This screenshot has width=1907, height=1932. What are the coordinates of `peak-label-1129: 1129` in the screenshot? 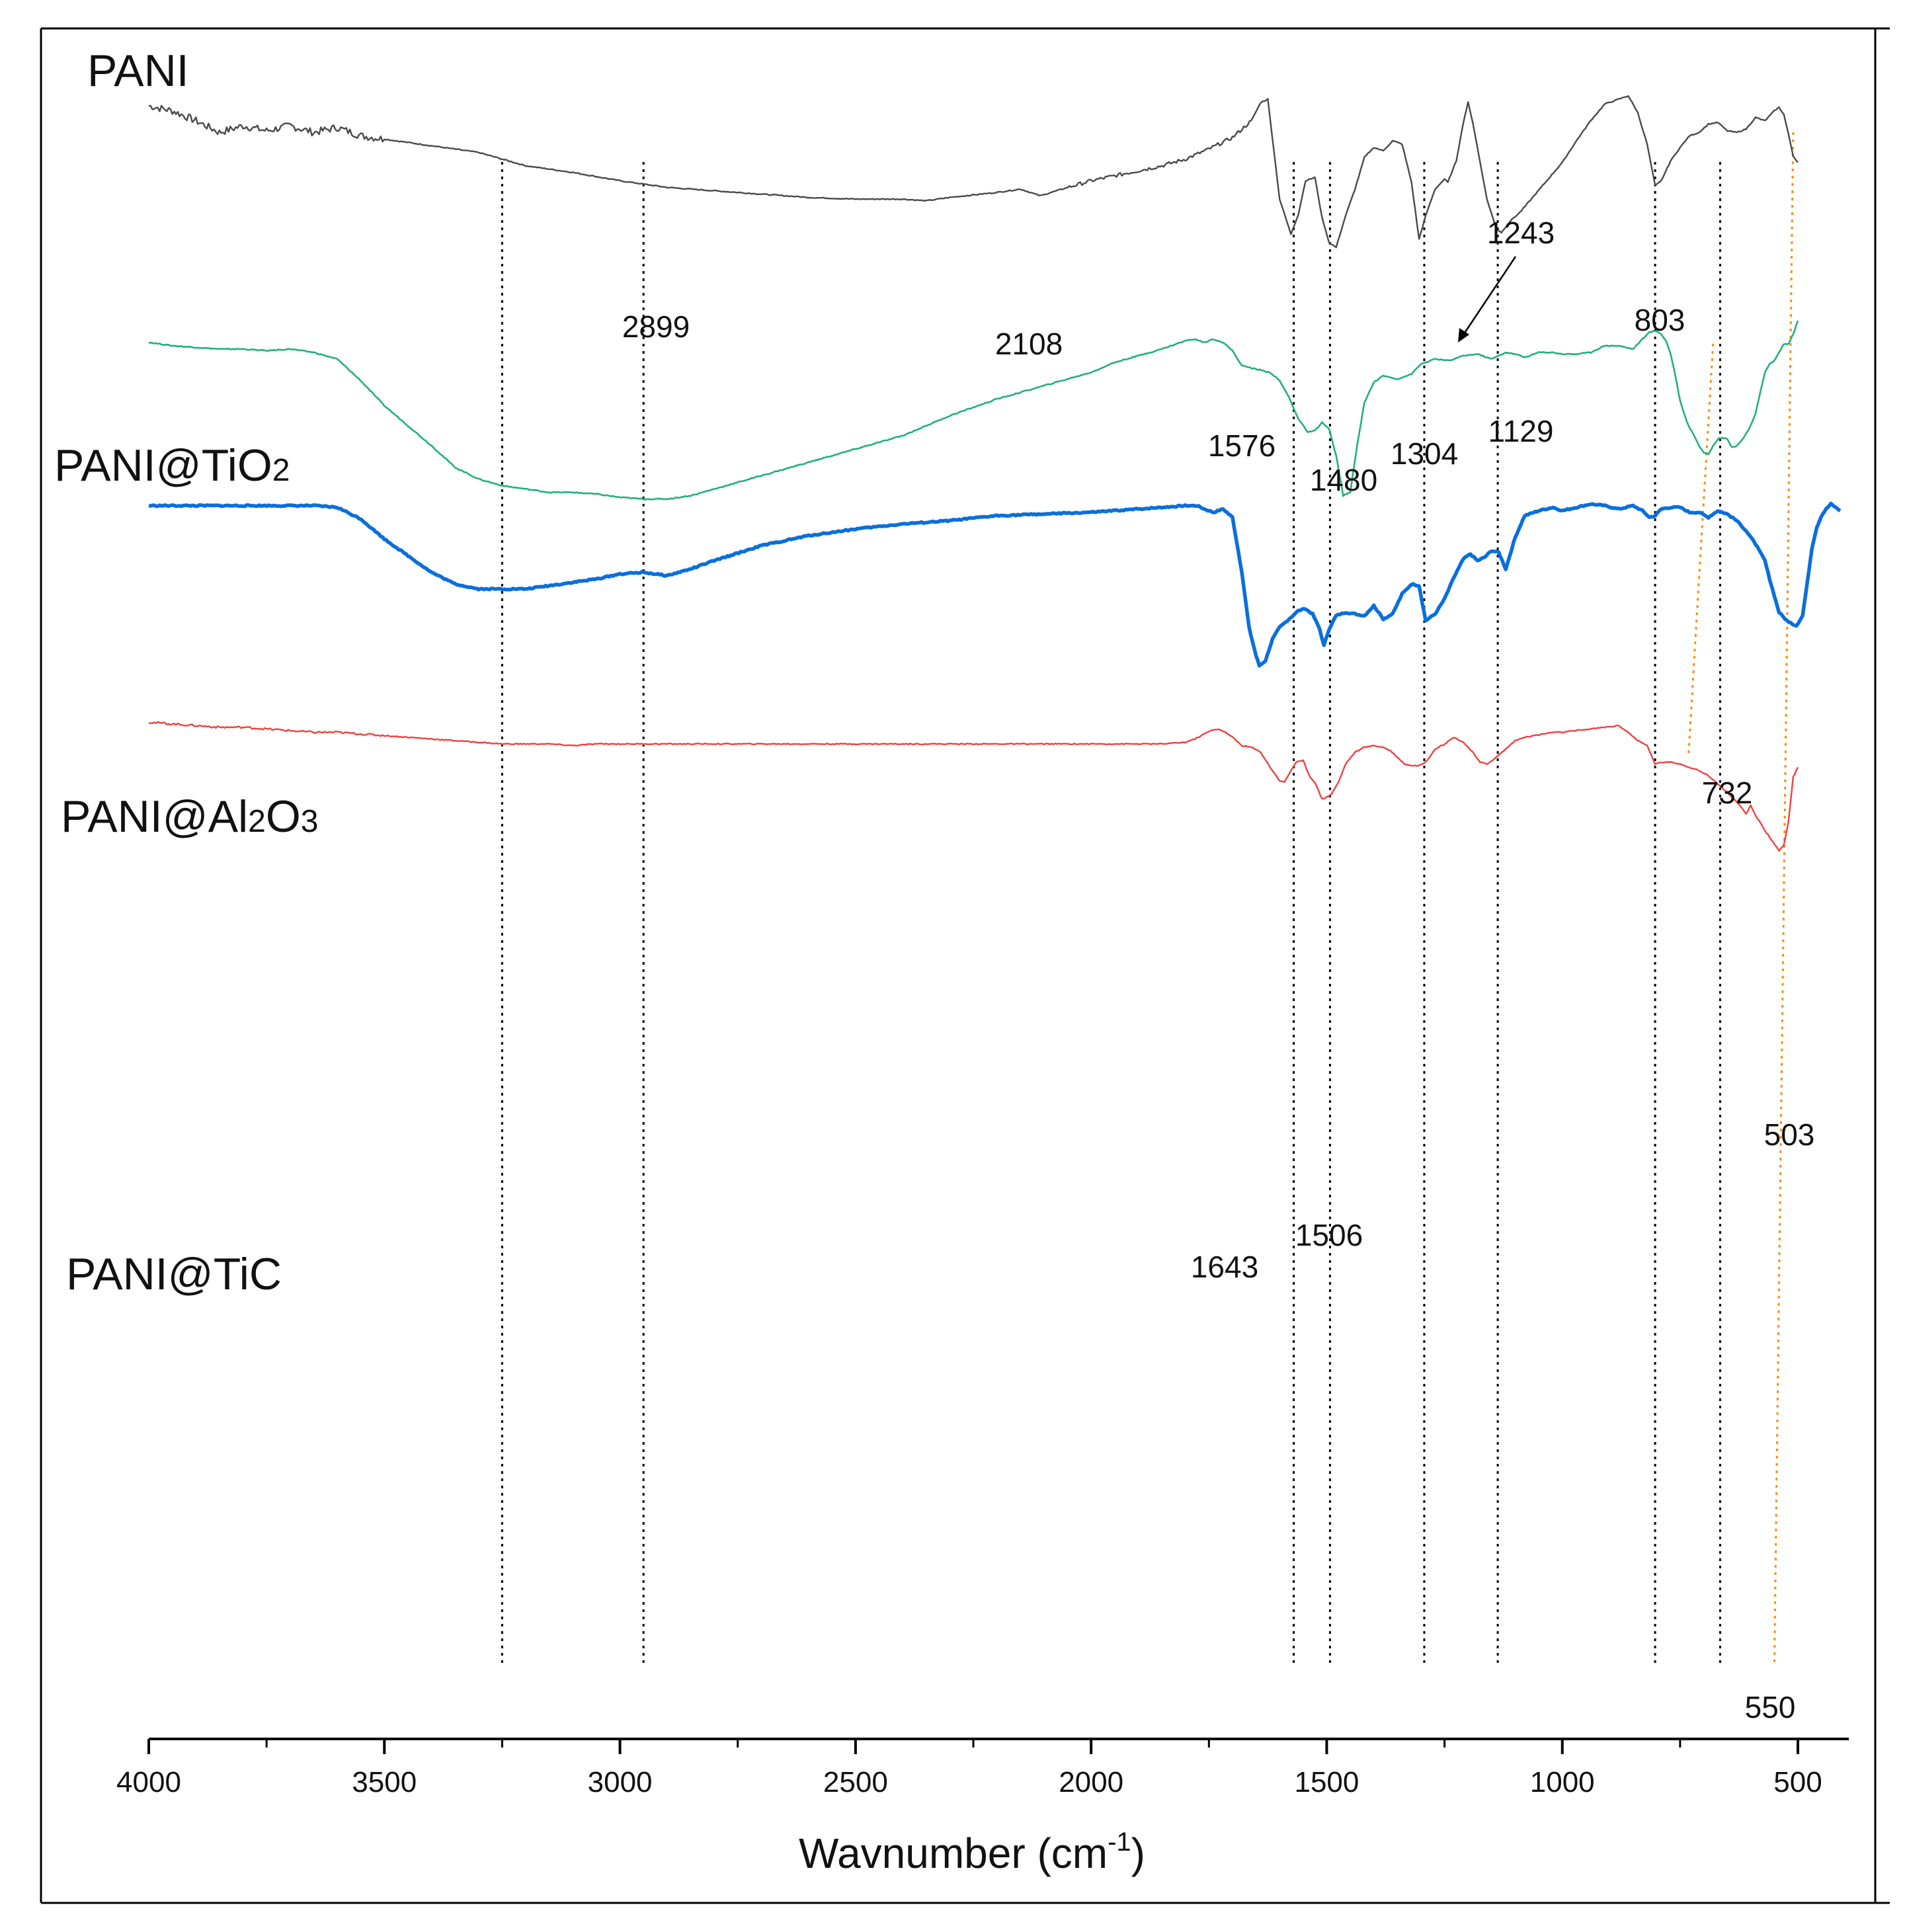 It's located at (1521, 431).